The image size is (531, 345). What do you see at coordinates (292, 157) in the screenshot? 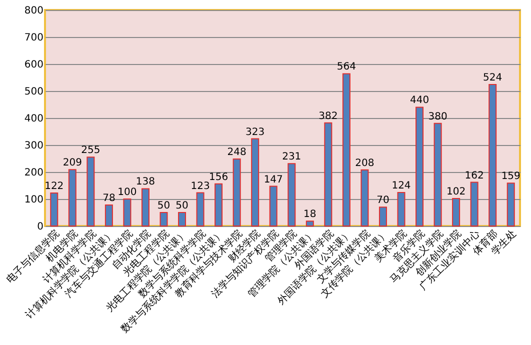
I see `data-label: 231` at bounding box center [292, 157].